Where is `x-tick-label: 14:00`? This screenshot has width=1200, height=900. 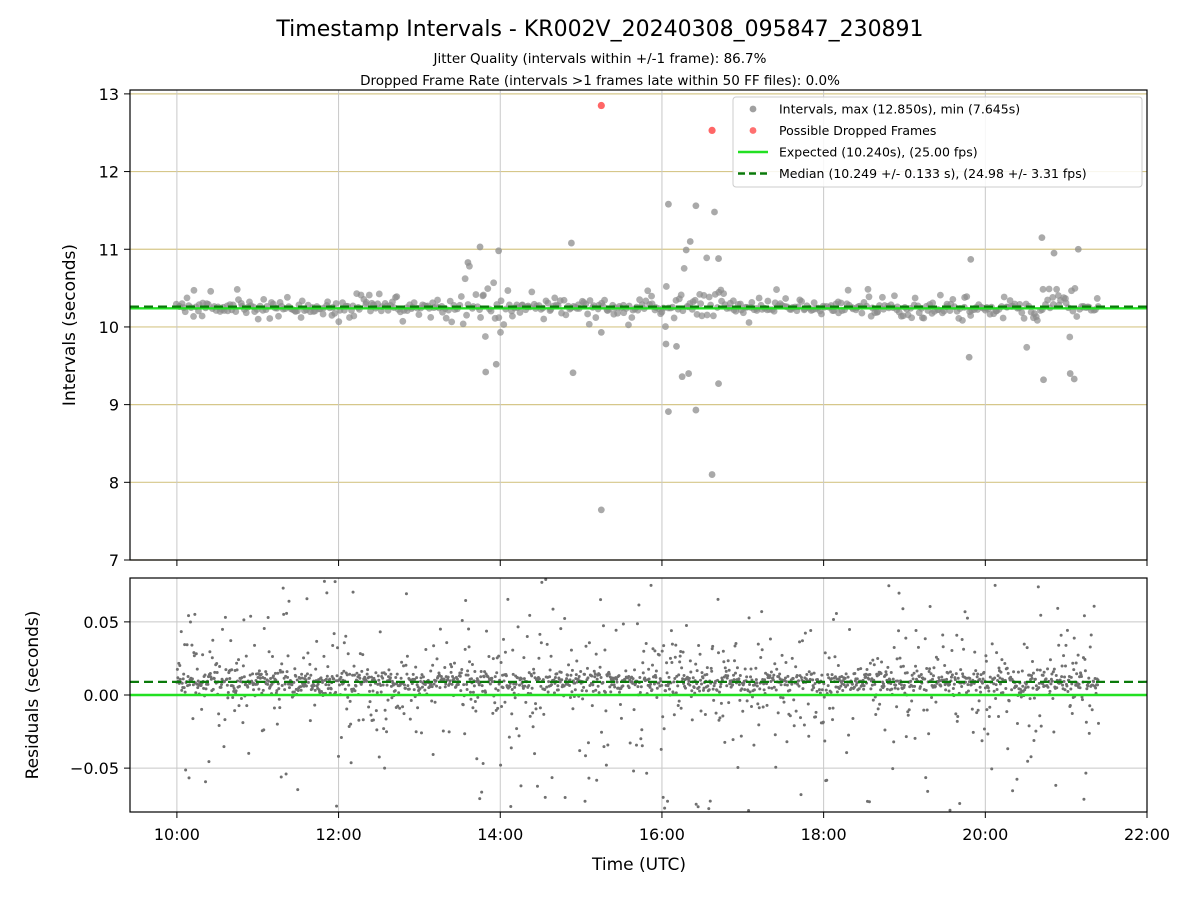 x-tick-label: 14:00 is located at coordinates (500, 834).